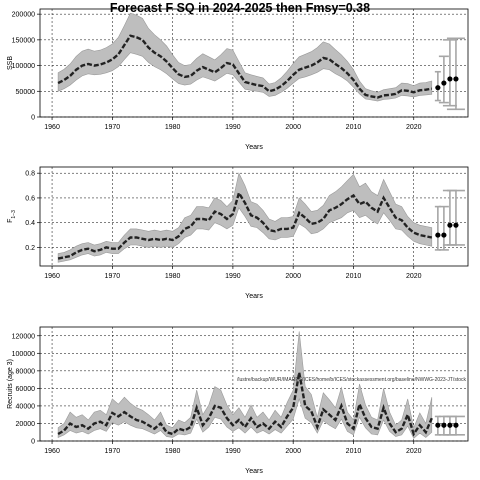 The width and height of the screenshot is (480, 480). What do you see at coordinates (26, 406) in the screenshot?
I see `y-tick-label: 40000` at bounding box center [26, 406].